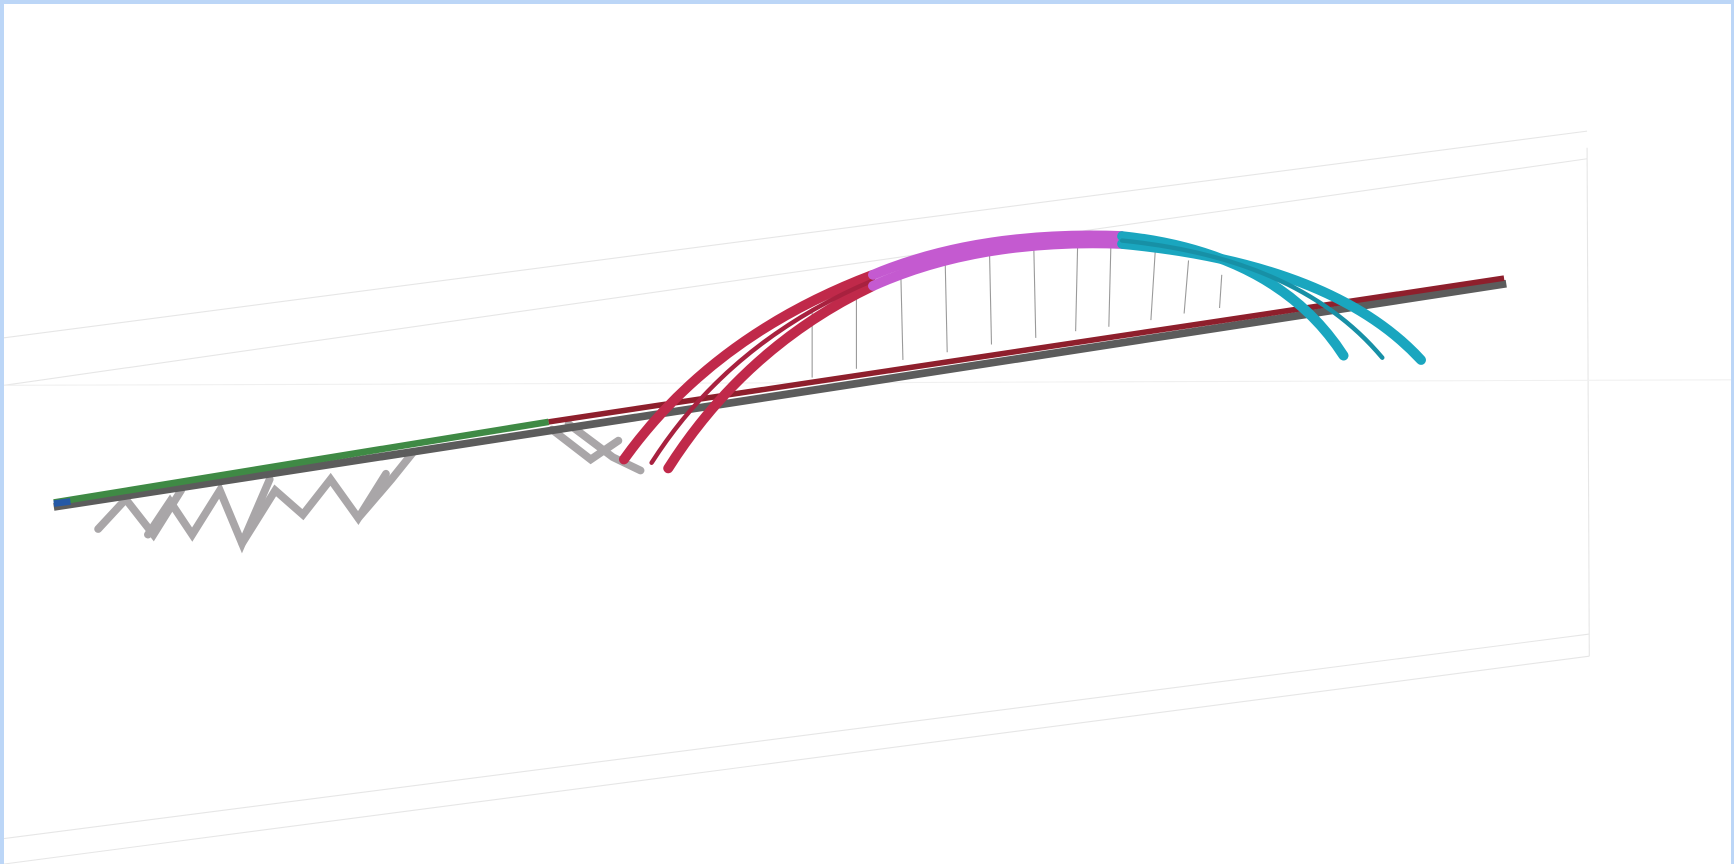 This screenshot has height=864, width=1734. I want to click on piers, so click(369, 487).